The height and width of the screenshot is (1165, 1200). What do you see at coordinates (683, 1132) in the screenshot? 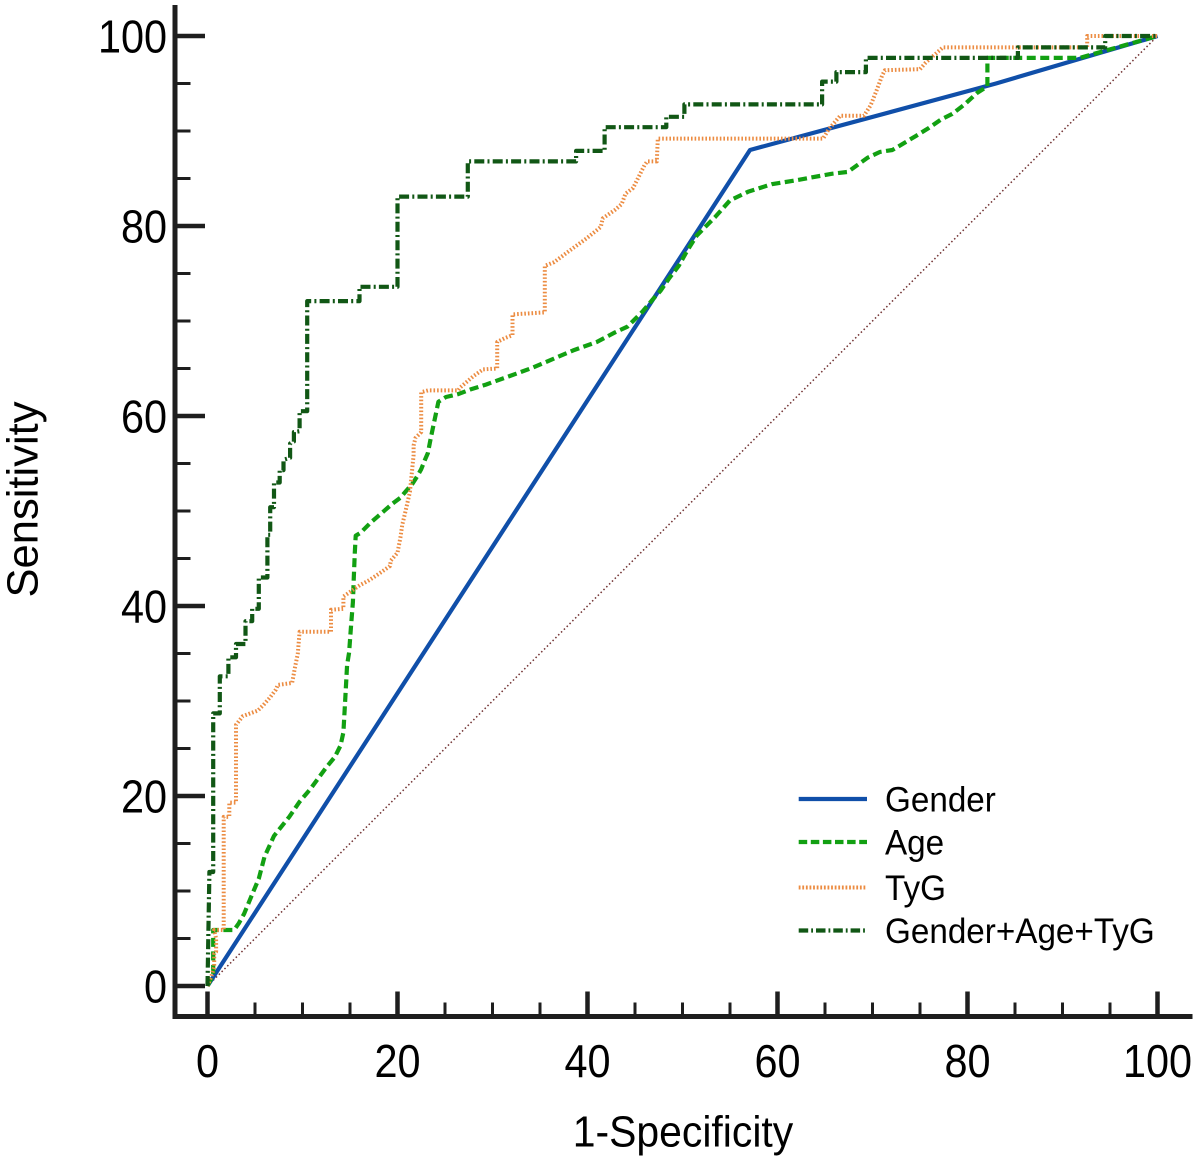
I see `svg-text: 1-Specificity` at bounding box center [683, 1132].